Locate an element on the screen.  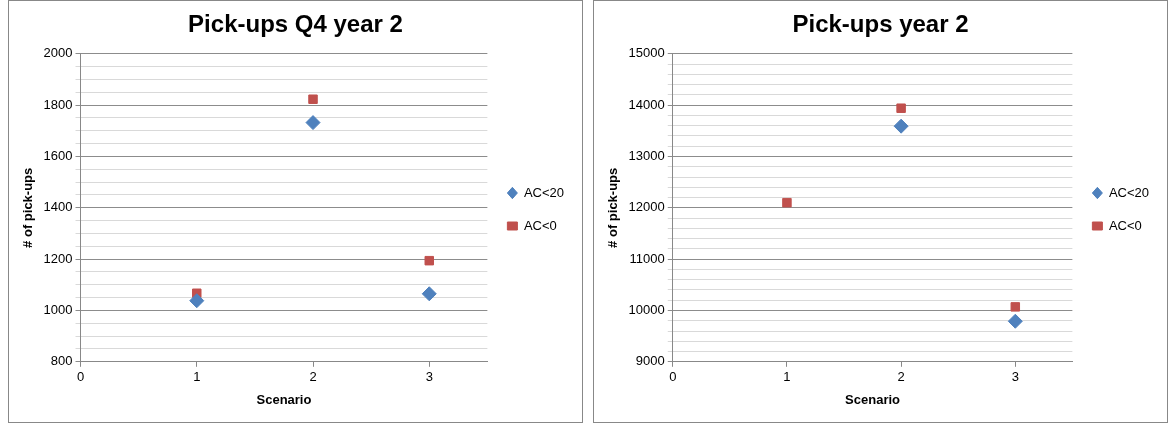
y-tick-label: 11000 is located at coordinates (647, 258).